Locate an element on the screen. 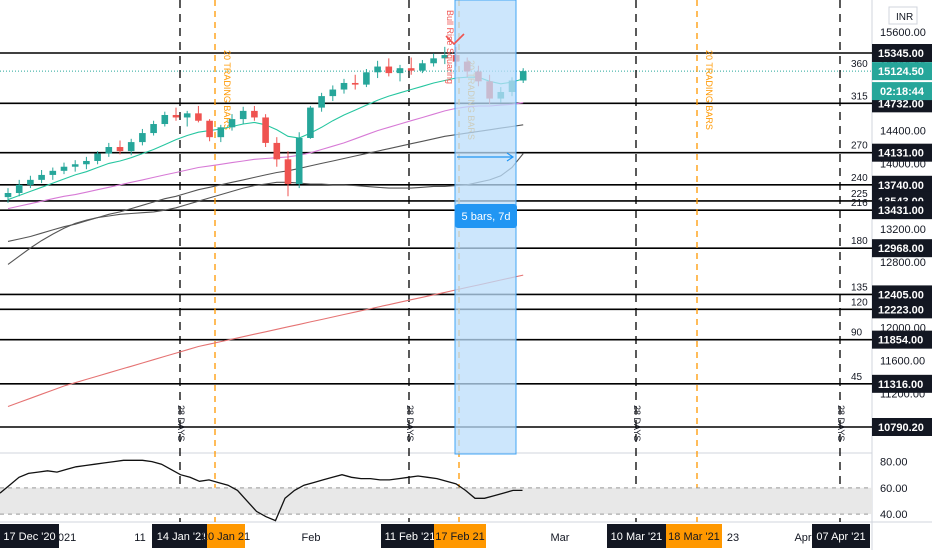 The height and width of the screenshot is (555, 932). level-degree-label: 315 is located at coordinates (859, 96).